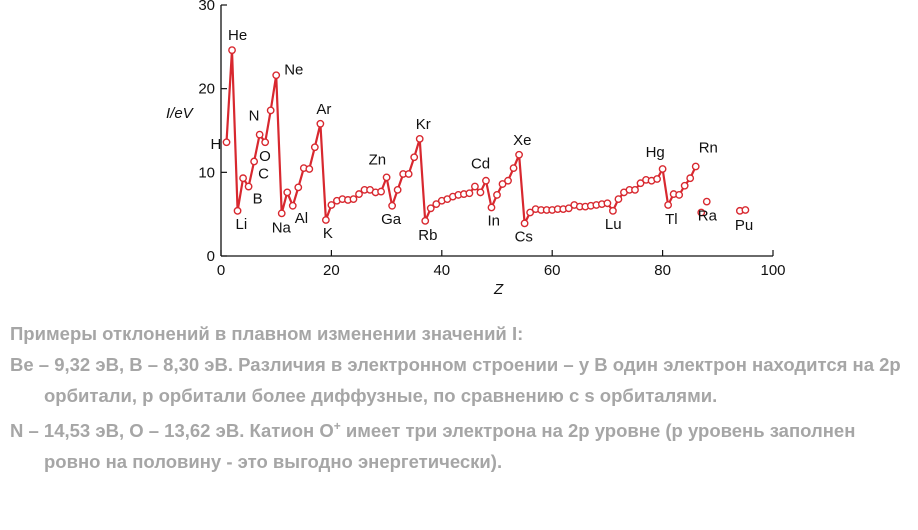  What do you see at coordinates (436, 204) in the screenshot?
I see `data-point-z39` at bounding box center [436, 204].